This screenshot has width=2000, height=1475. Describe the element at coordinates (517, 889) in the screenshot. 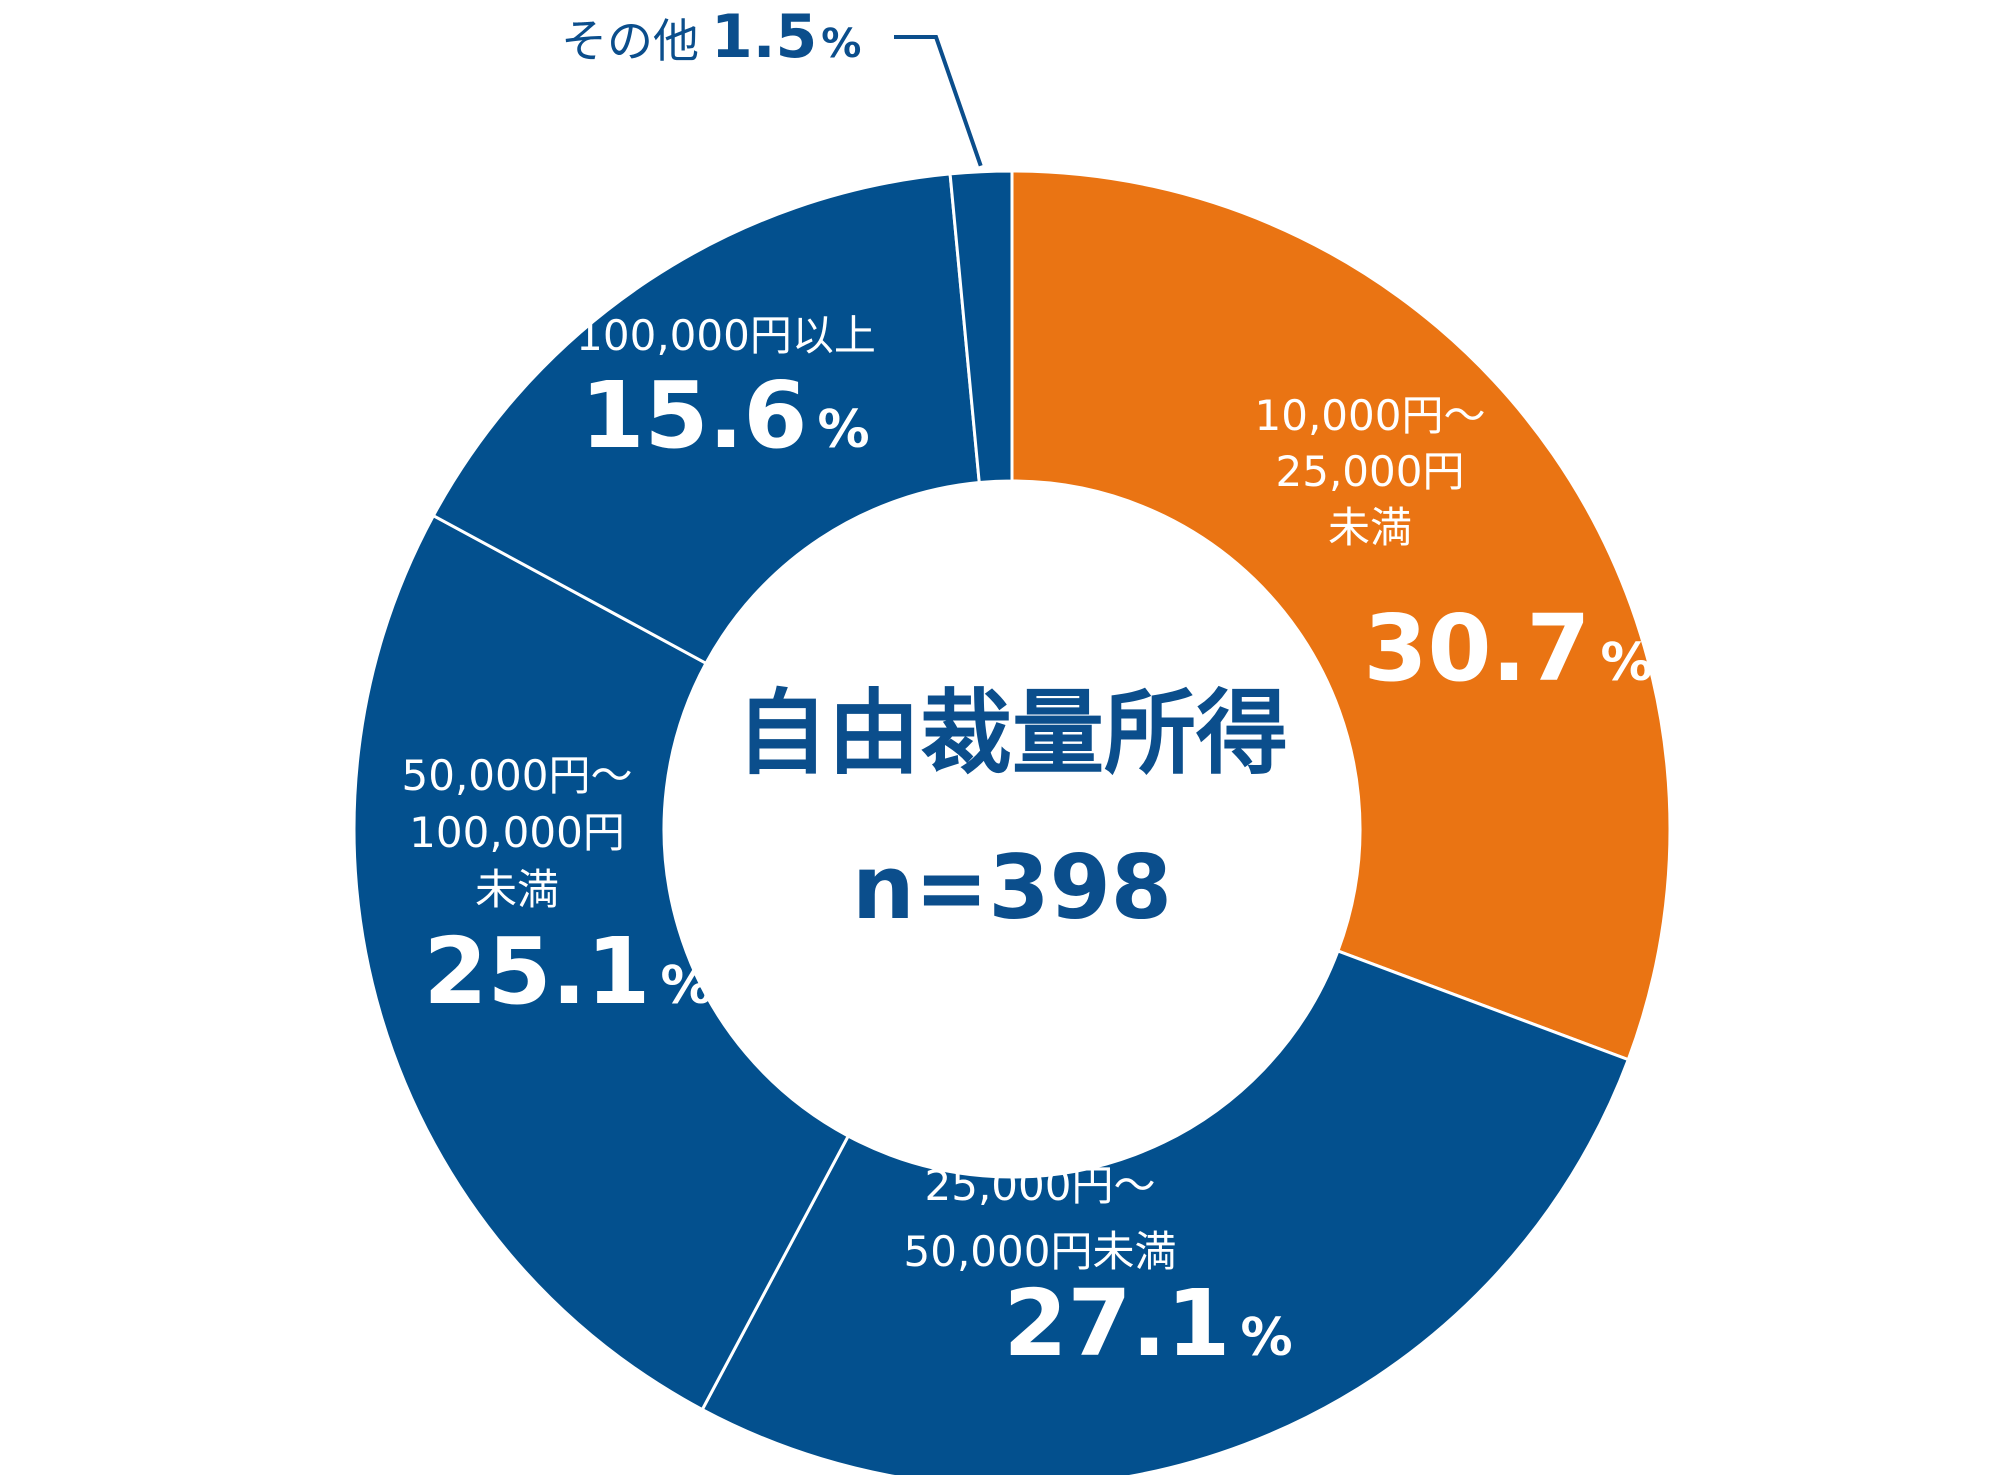

I see `slice-3-category-label-line-3: 未満` at that location.